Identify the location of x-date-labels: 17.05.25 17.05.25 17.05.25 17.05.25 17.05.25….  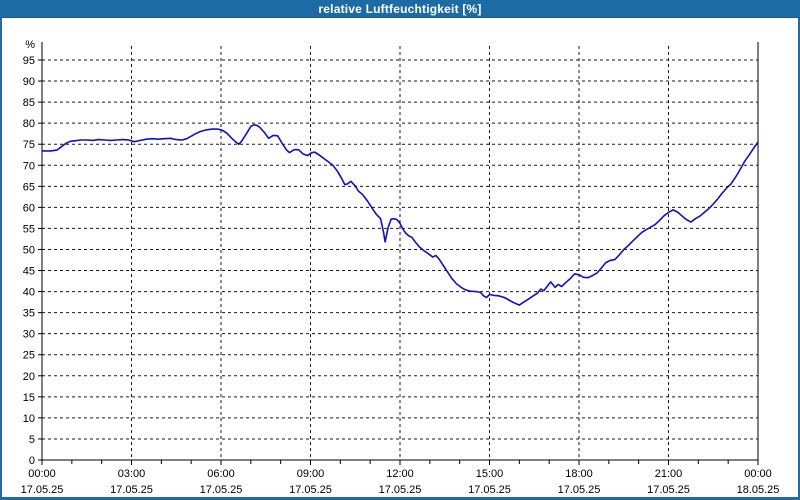
(400, 490).